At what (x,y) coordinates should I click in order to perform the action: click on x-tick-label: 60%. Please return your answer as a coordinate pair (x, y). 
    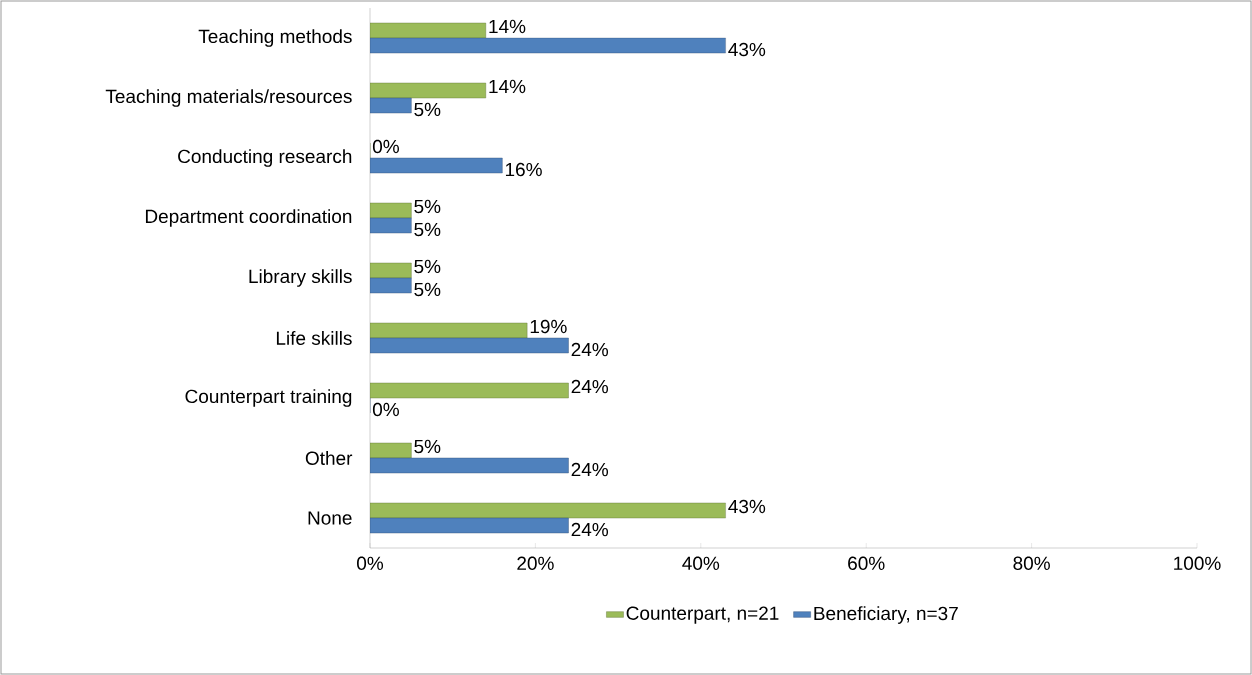
    Looking at the image, I should click on (866, 563).